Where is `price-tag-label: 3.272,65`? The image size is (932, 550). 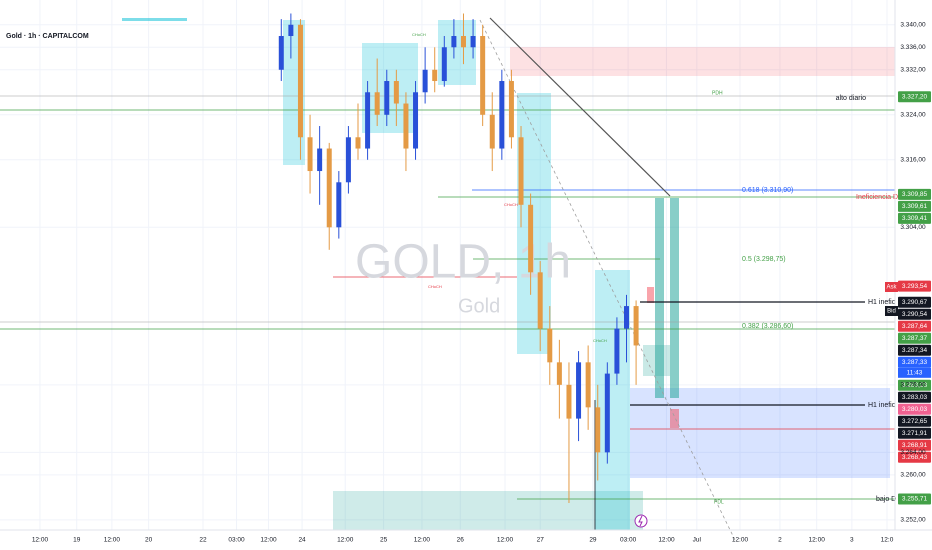
price-tag-label: 3.272,65 is located at coordinates (915, 421).